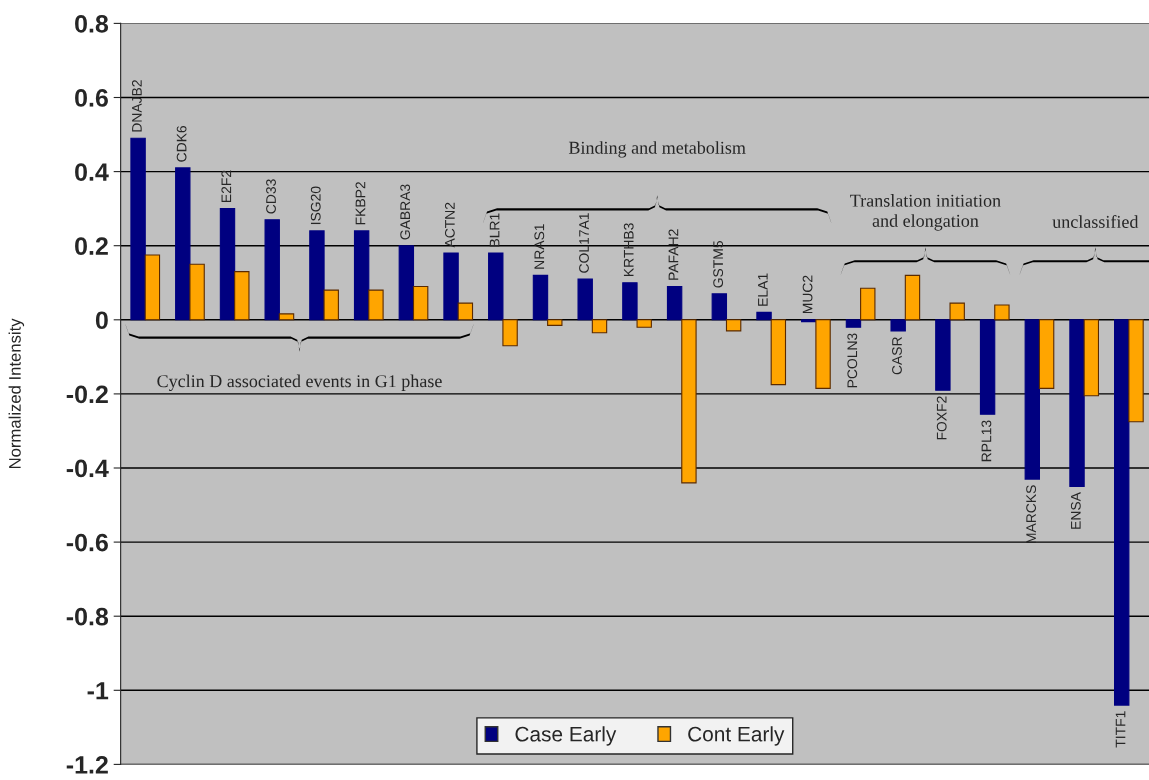 Image resolution: width=1149 pixels, height=780 pixels. I want to click on x-tick-label: CD33, so click(271, 196).